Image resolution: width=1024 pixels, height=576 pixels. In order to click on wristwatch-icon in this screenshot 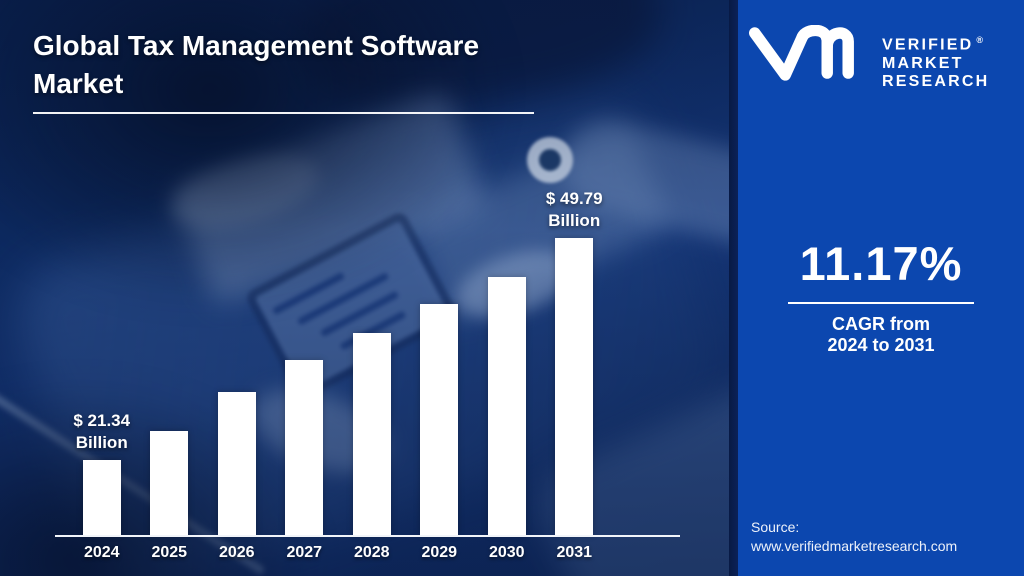, I will do `click(550, 160)`.